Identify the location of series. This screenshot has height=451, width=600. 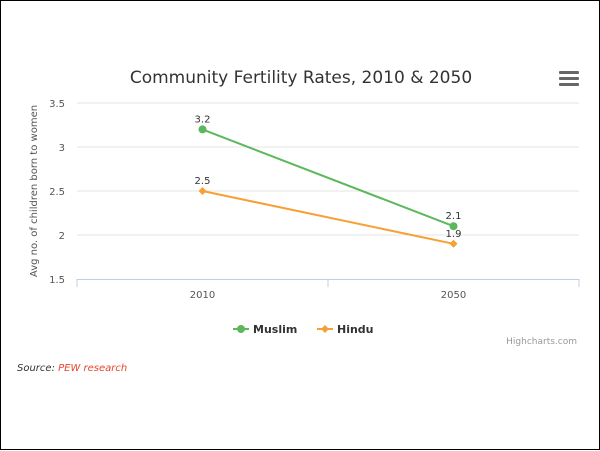
(328, 186).